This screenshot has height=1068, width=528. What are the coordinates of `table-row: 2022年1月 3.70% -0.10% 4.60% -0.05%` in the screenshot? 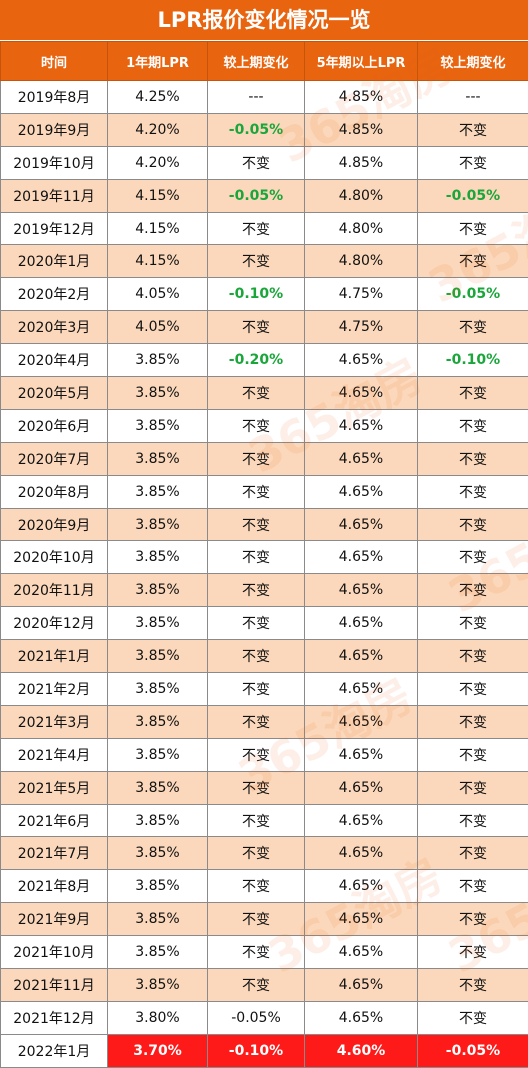 It's located at (264, 1050).